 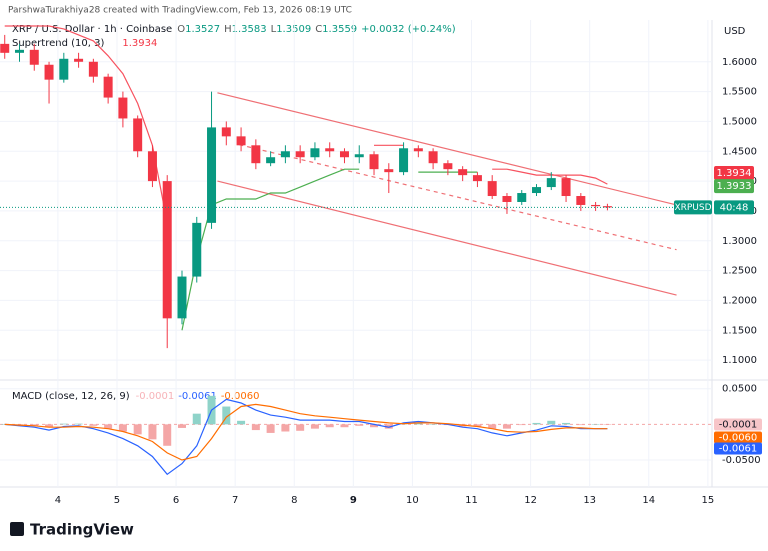 I want to click on x-tick-label: 5, so click(x=117, y=500).